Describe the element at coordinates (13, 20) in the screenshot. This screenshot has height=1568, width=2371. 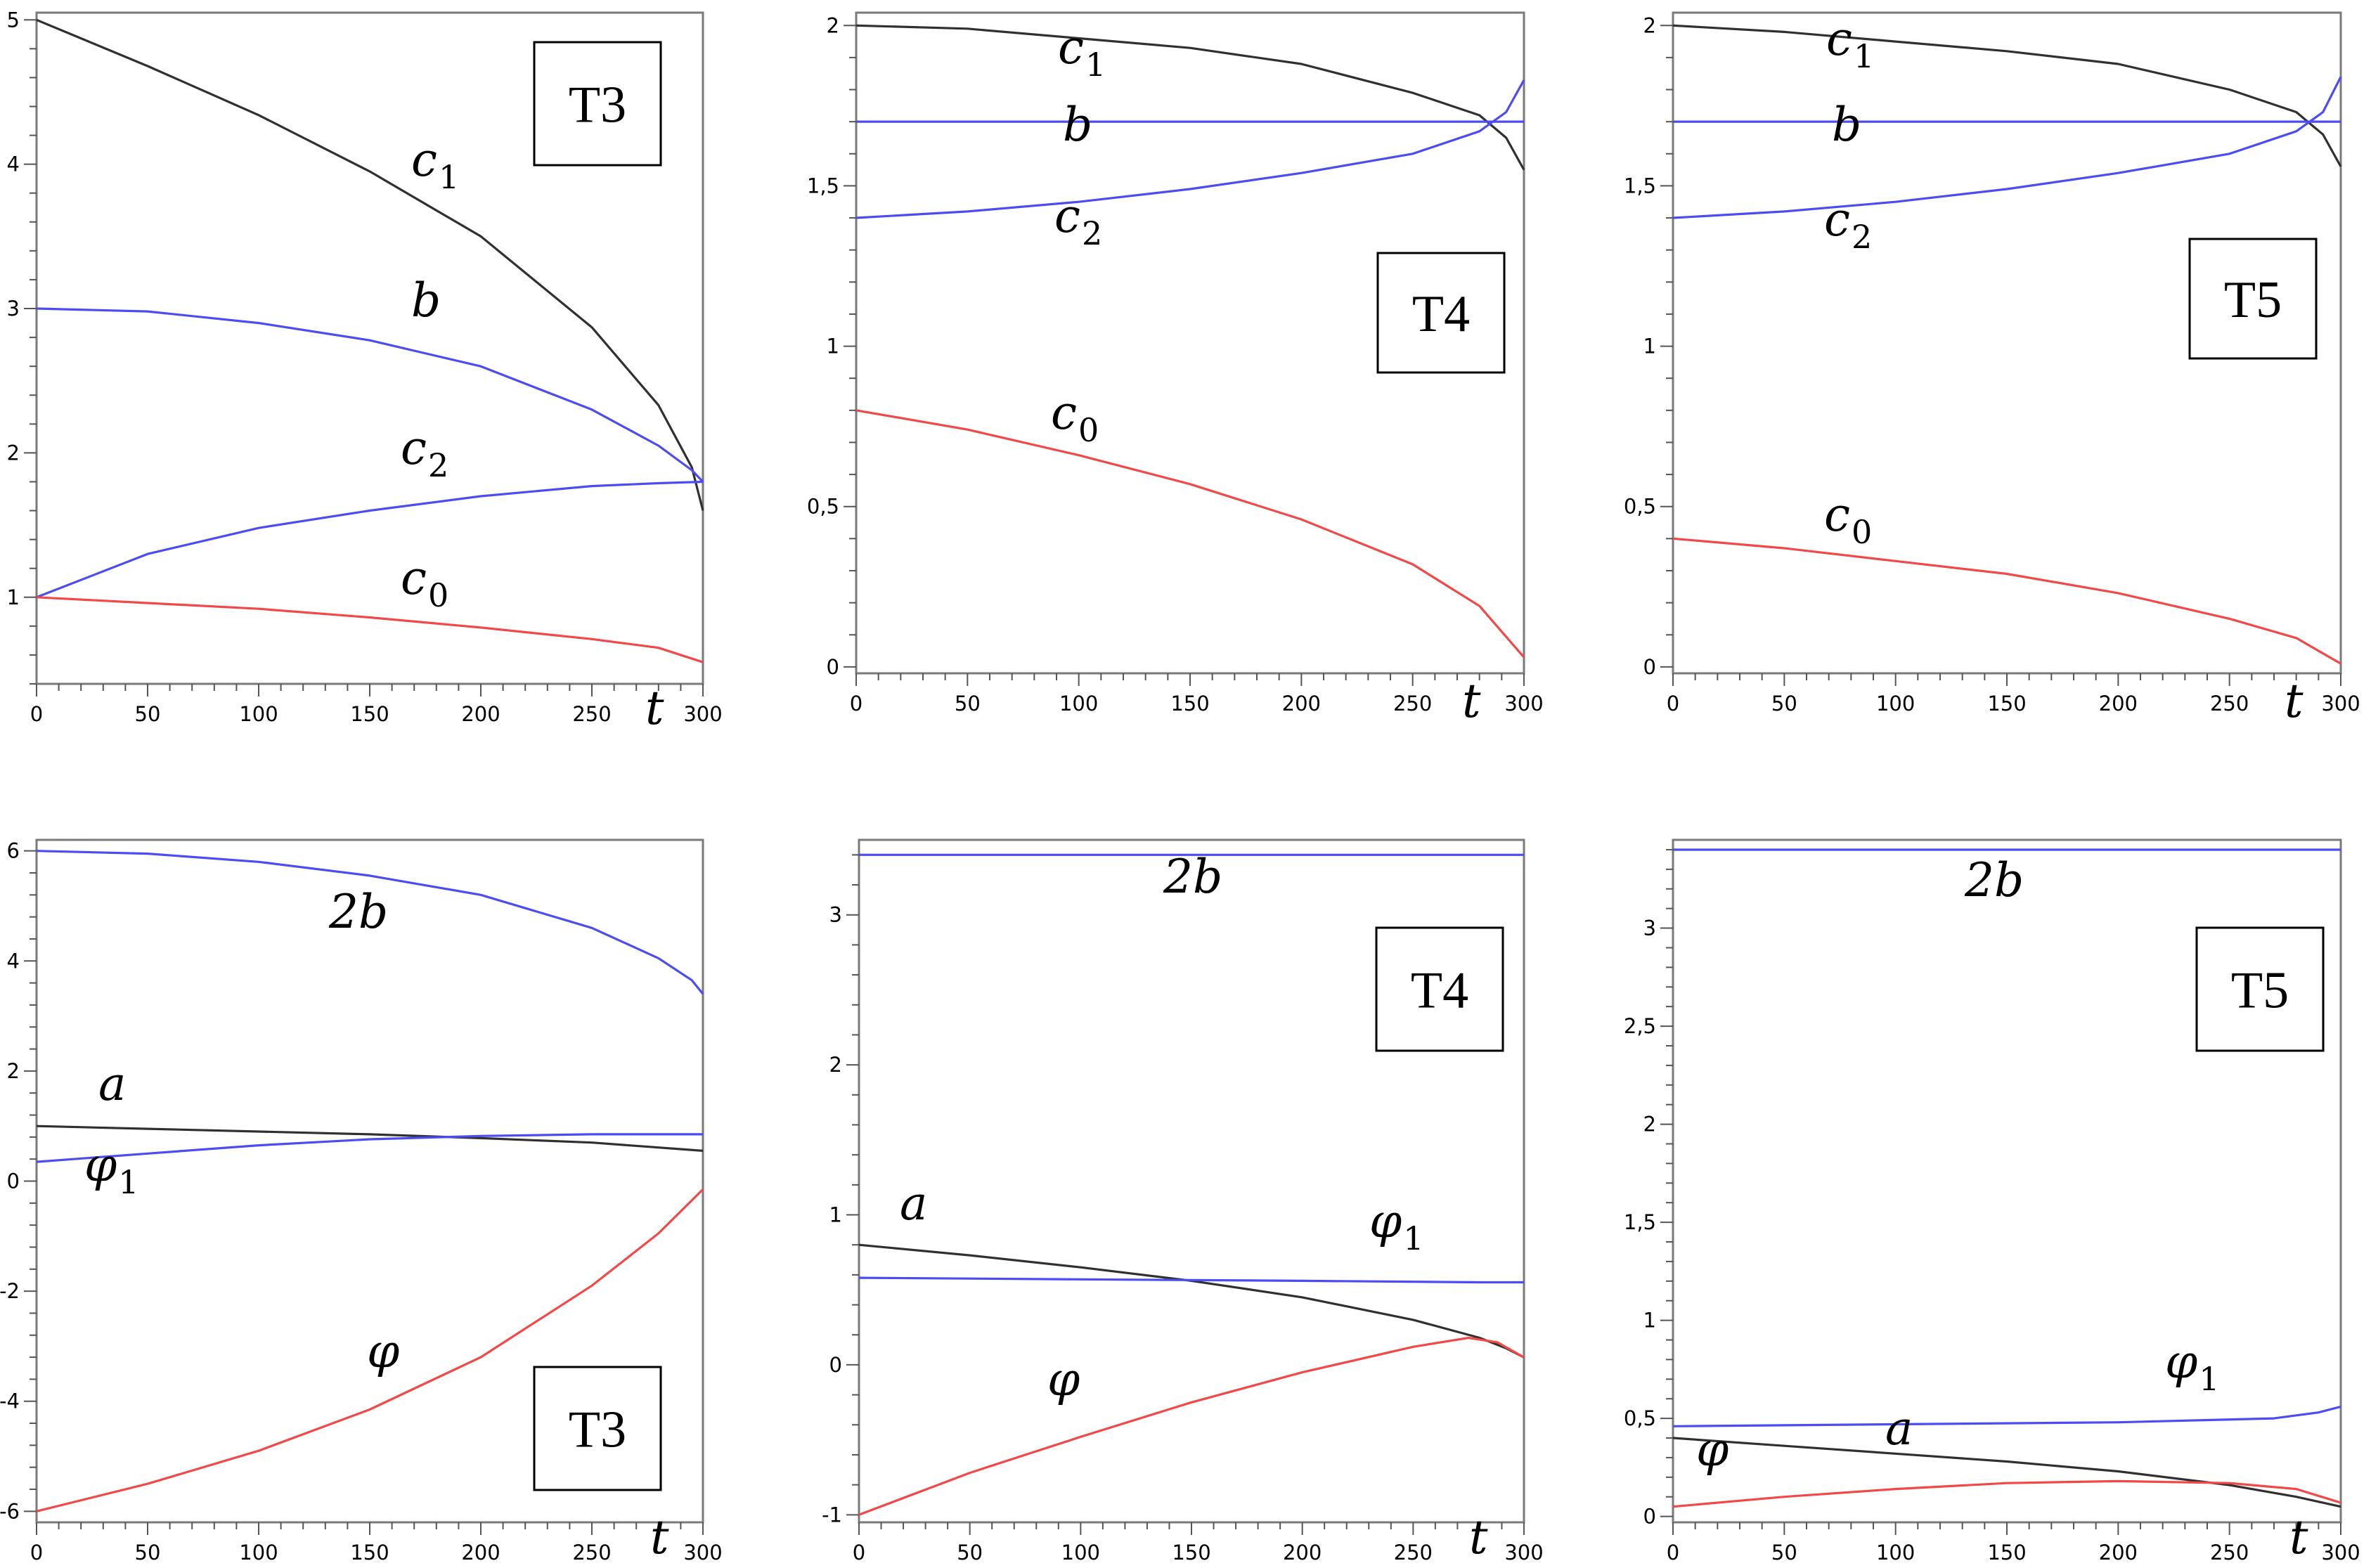
I see `y-tick-label: 5` at that location.